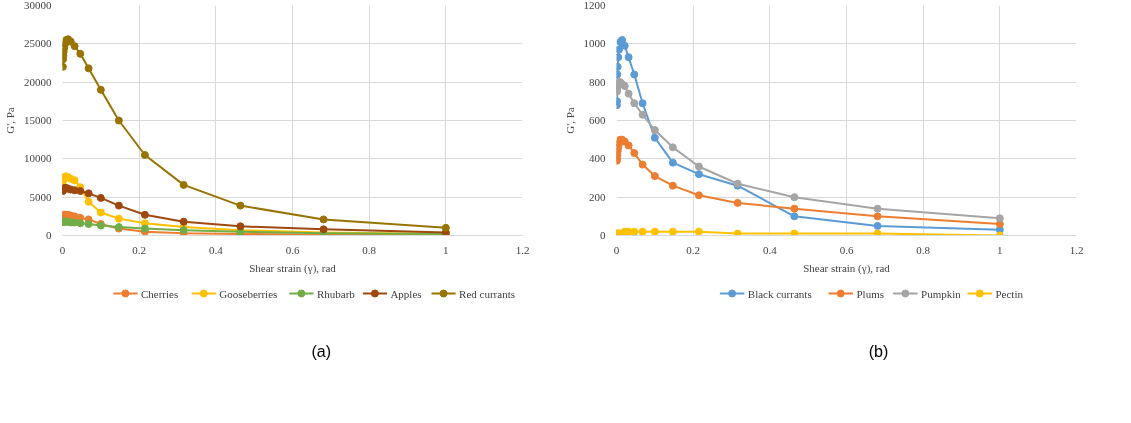 The image size is (1131, 423). Describe the element at coordinates (594, 5) in the screenshot. I see `y-tick-label: 1200` at that location.